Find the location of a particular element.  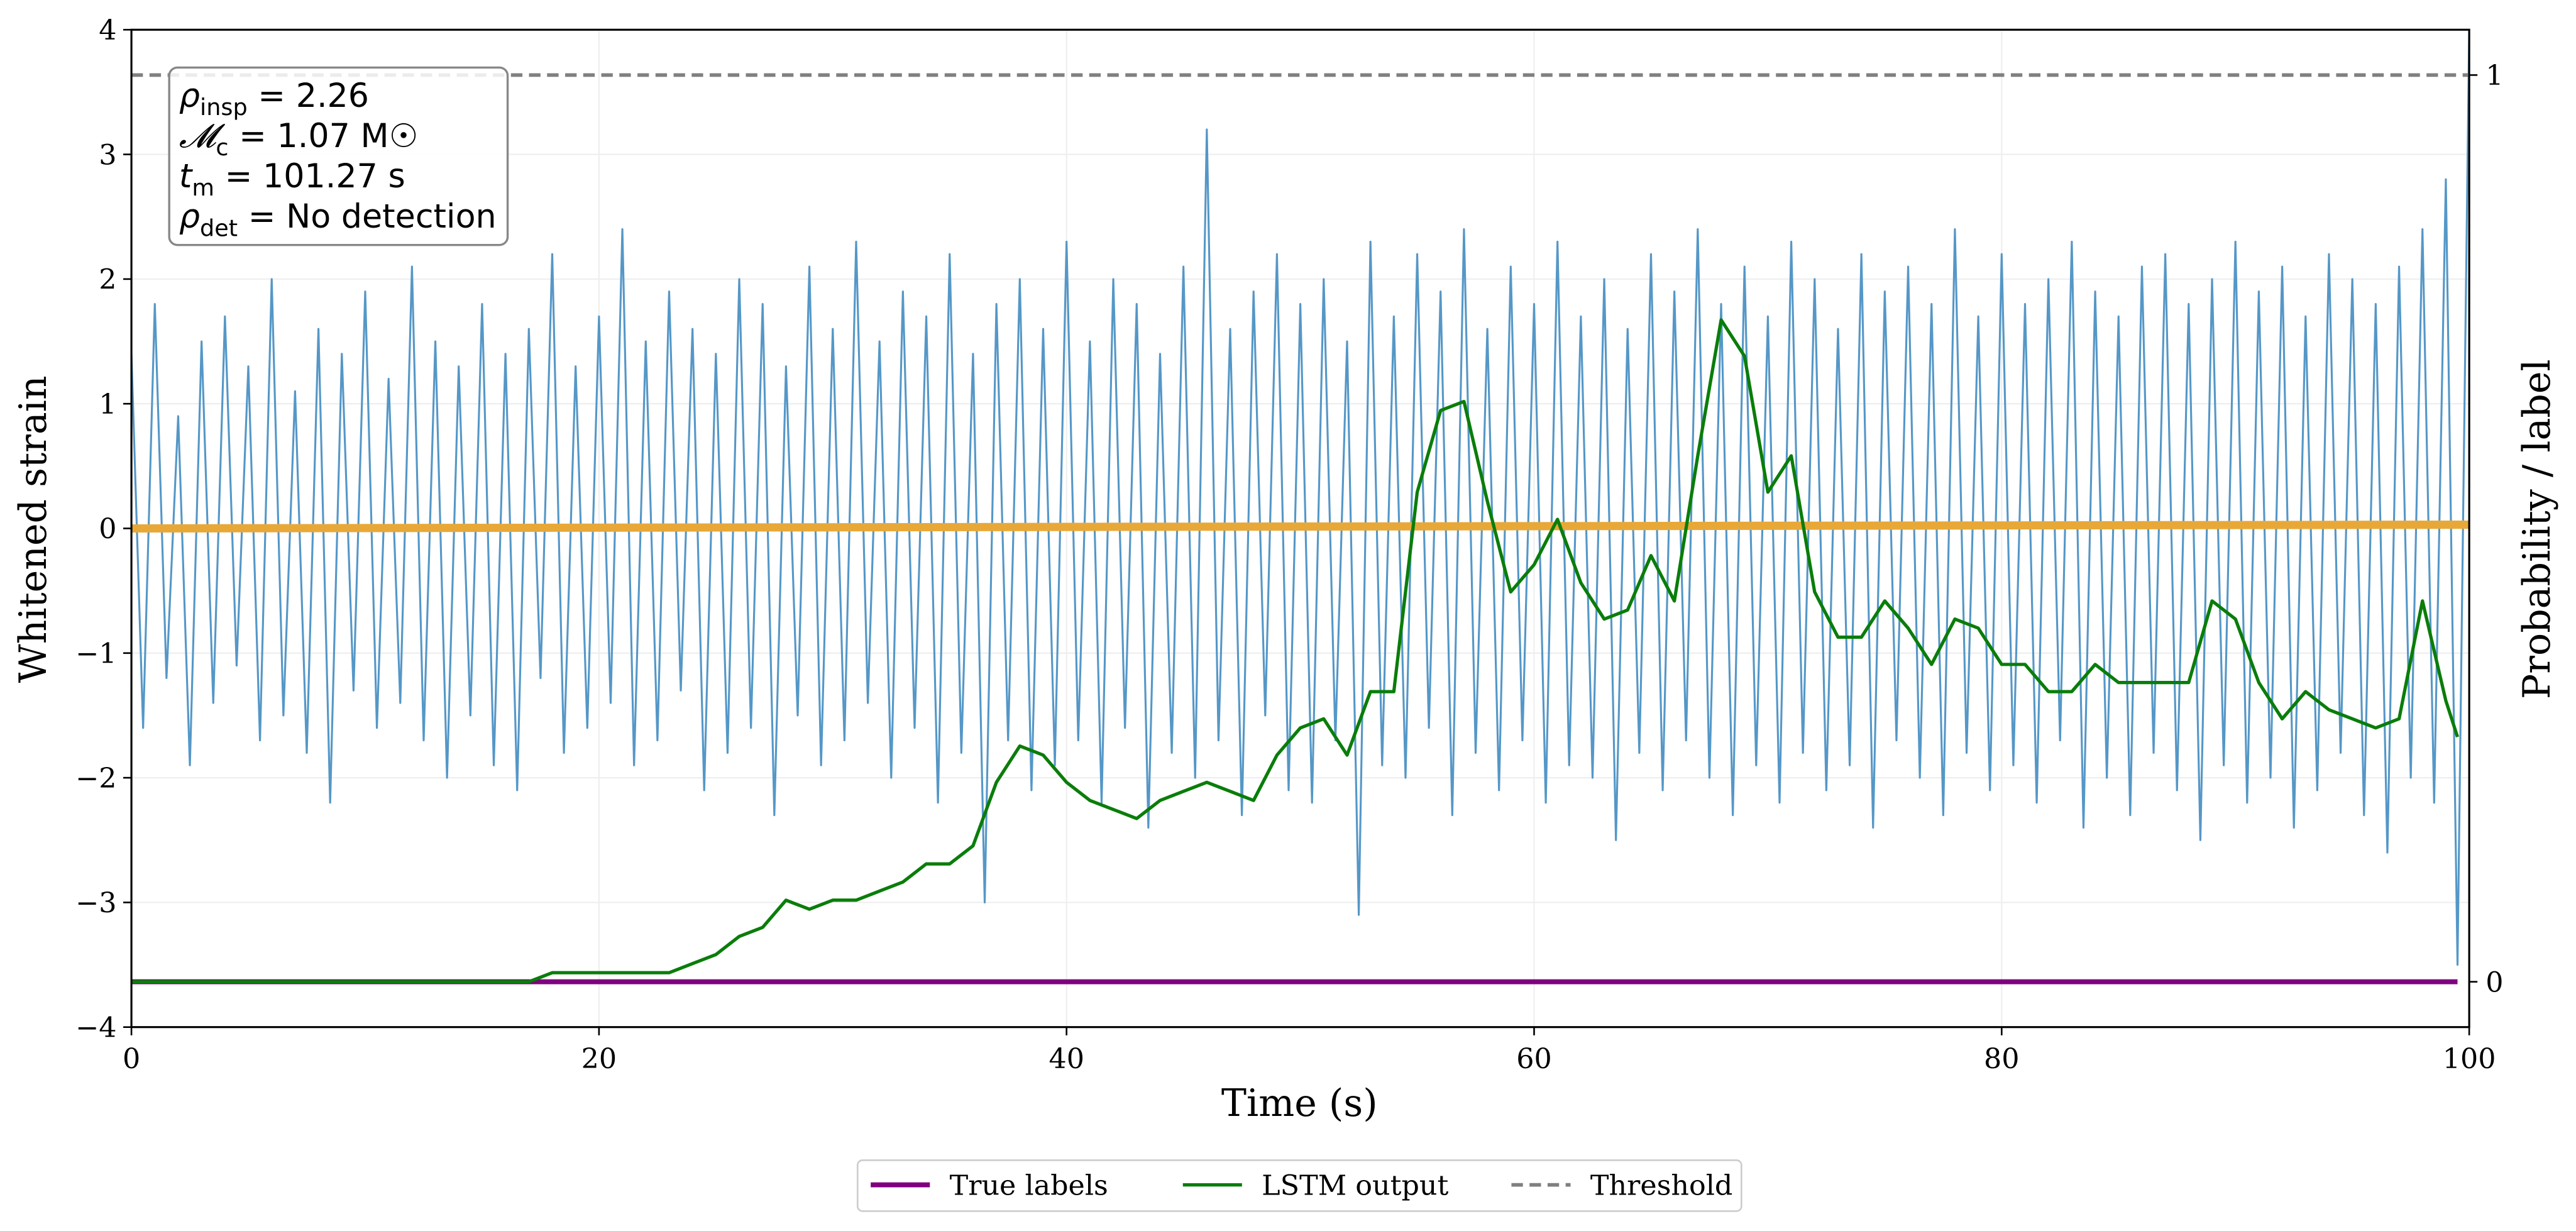

annotation-subscript: c is located at coordinates (222, 148).